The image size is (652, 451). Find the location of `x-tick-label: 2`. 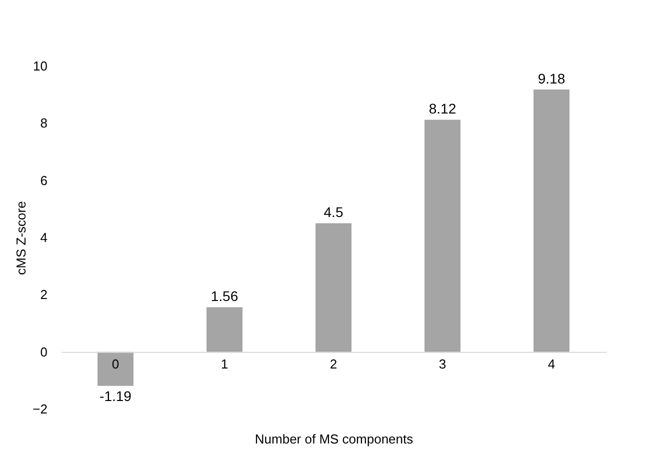

x-tick-label: 2 is located at coordinates (334, 364).